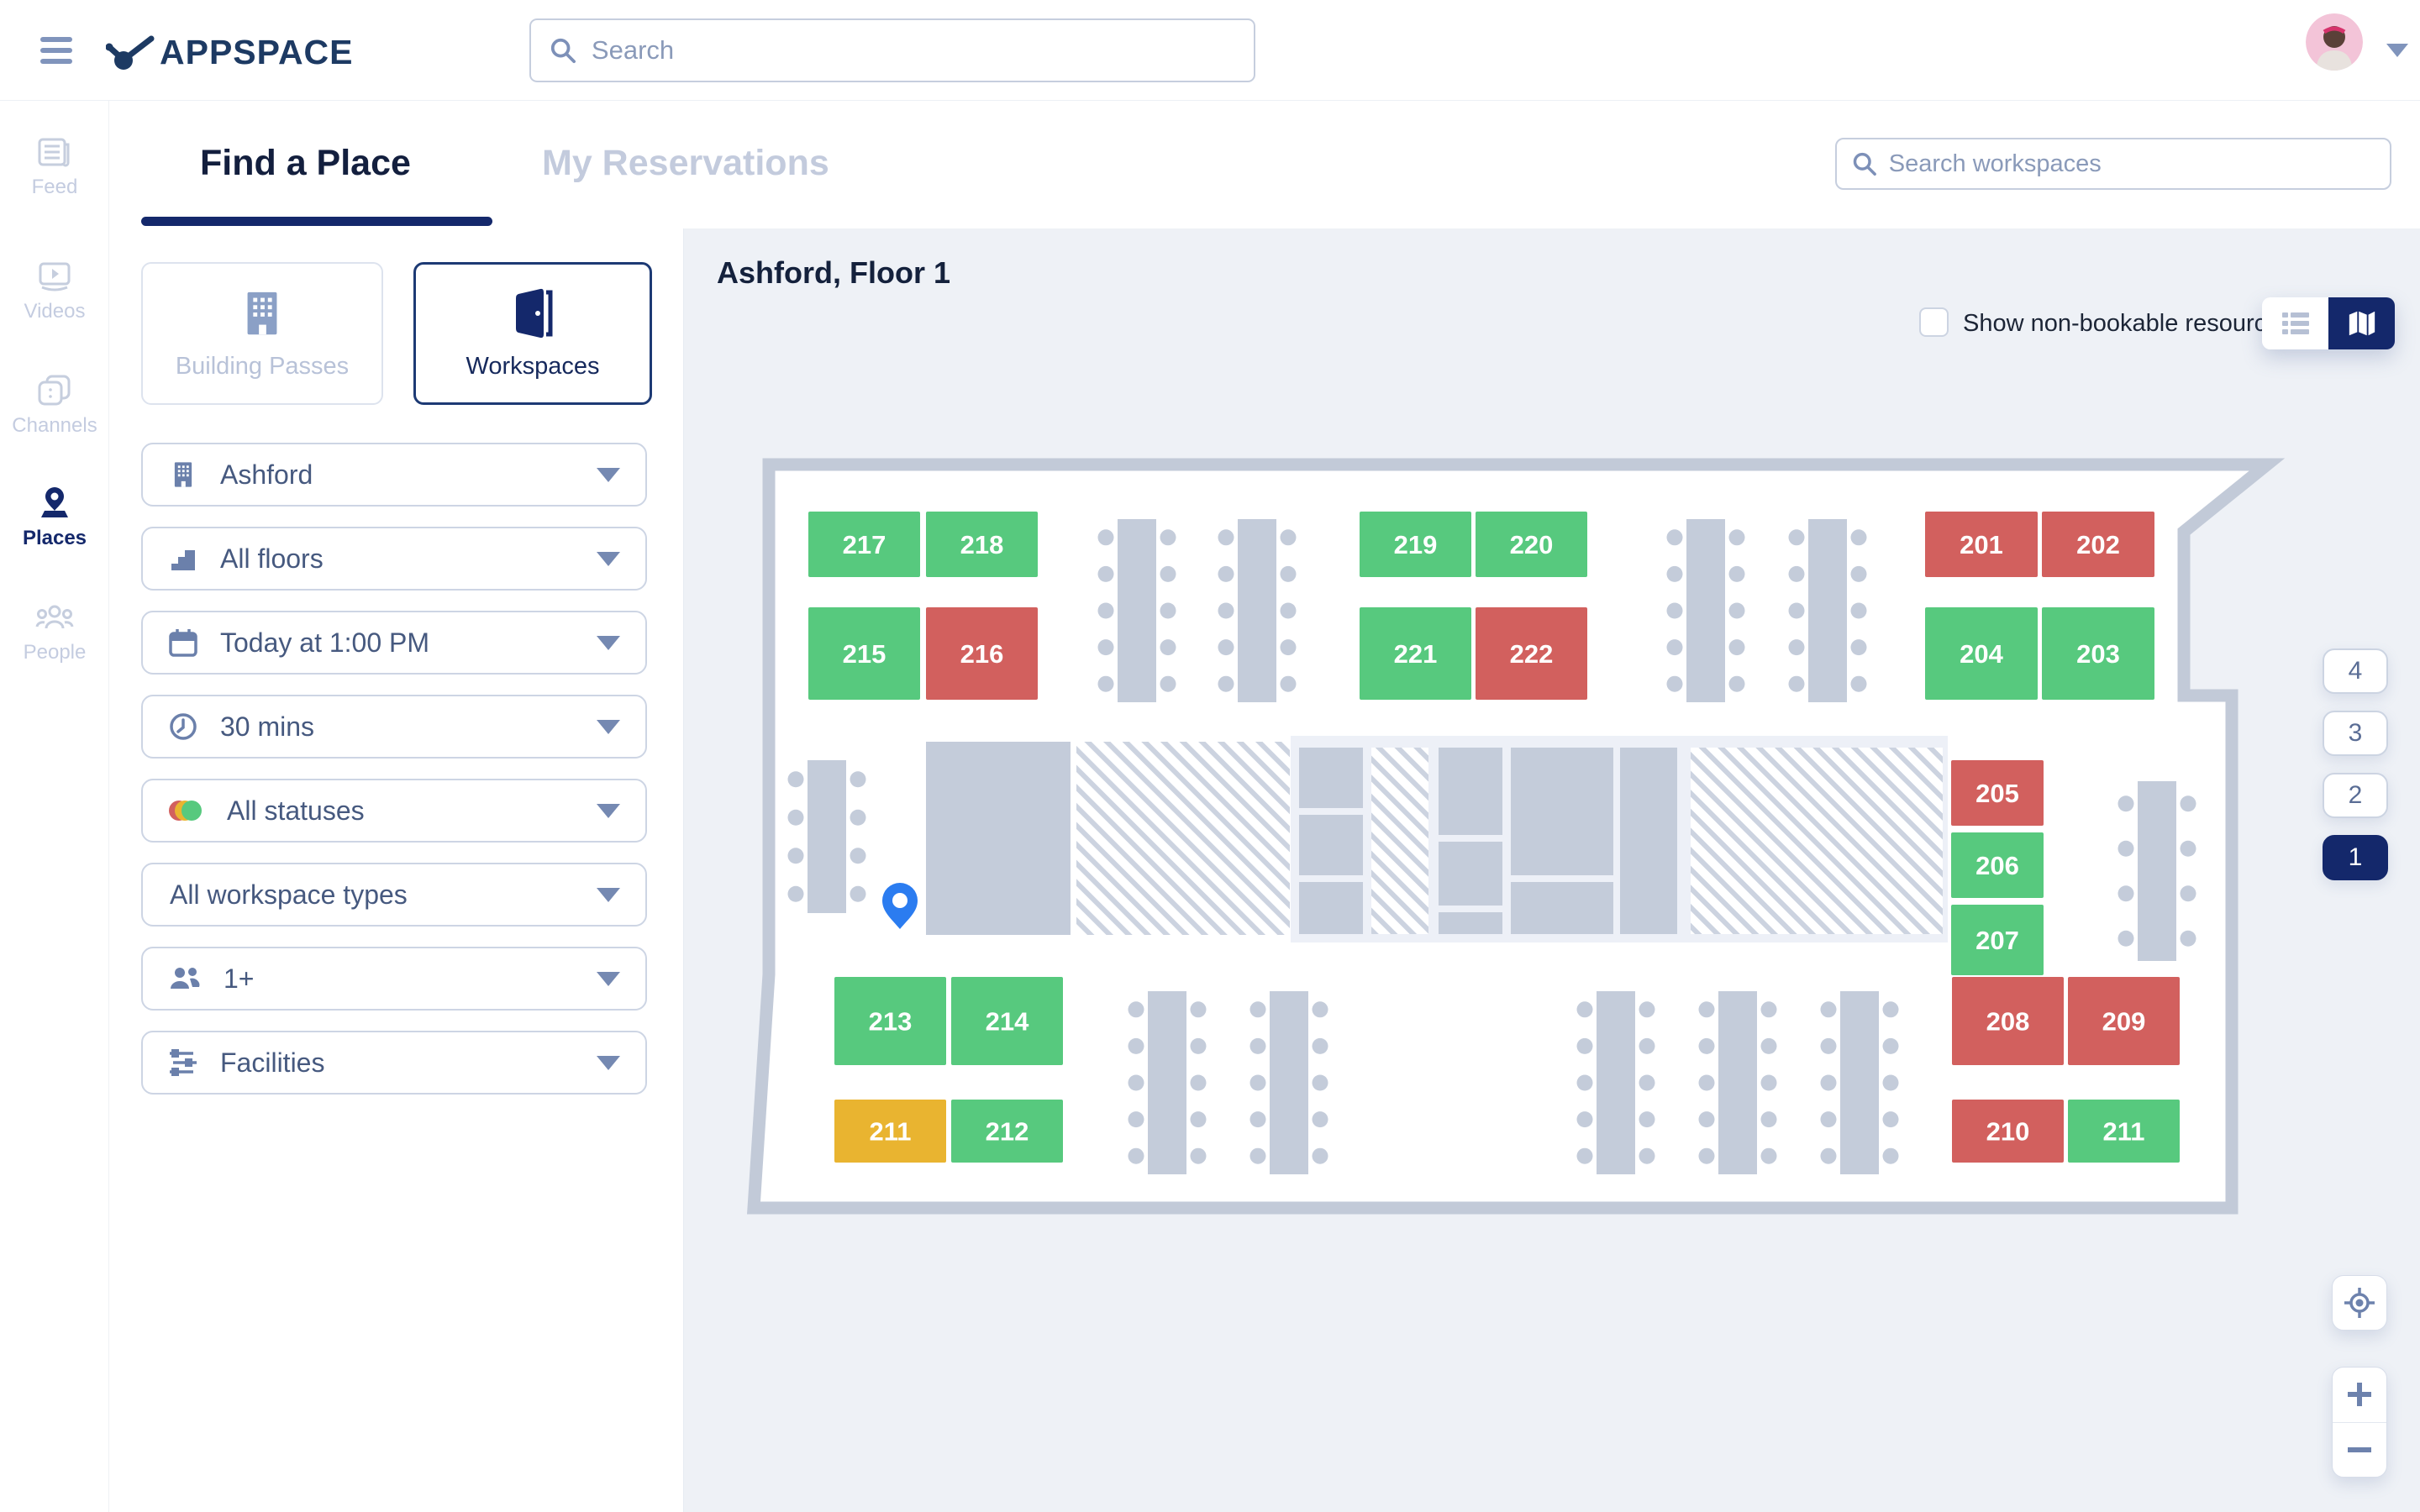 The image size is (2420, 1512). What do you see at coordinates (1997, 865) in the screenshot?
I see `room-206-available: 206` at bounding box center [1997, 865].